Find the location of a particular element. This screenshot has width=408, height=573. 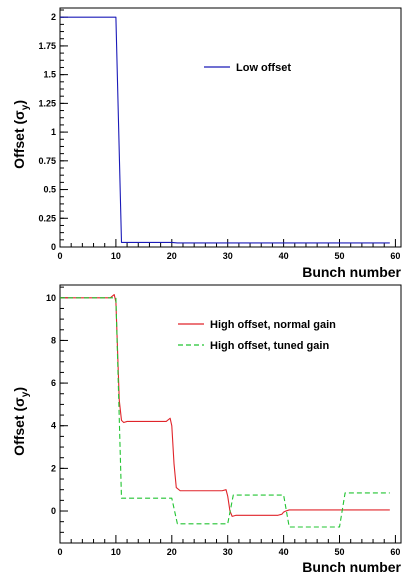

top-y-tick-label: 0.75 is located at coordinates (47, 161).